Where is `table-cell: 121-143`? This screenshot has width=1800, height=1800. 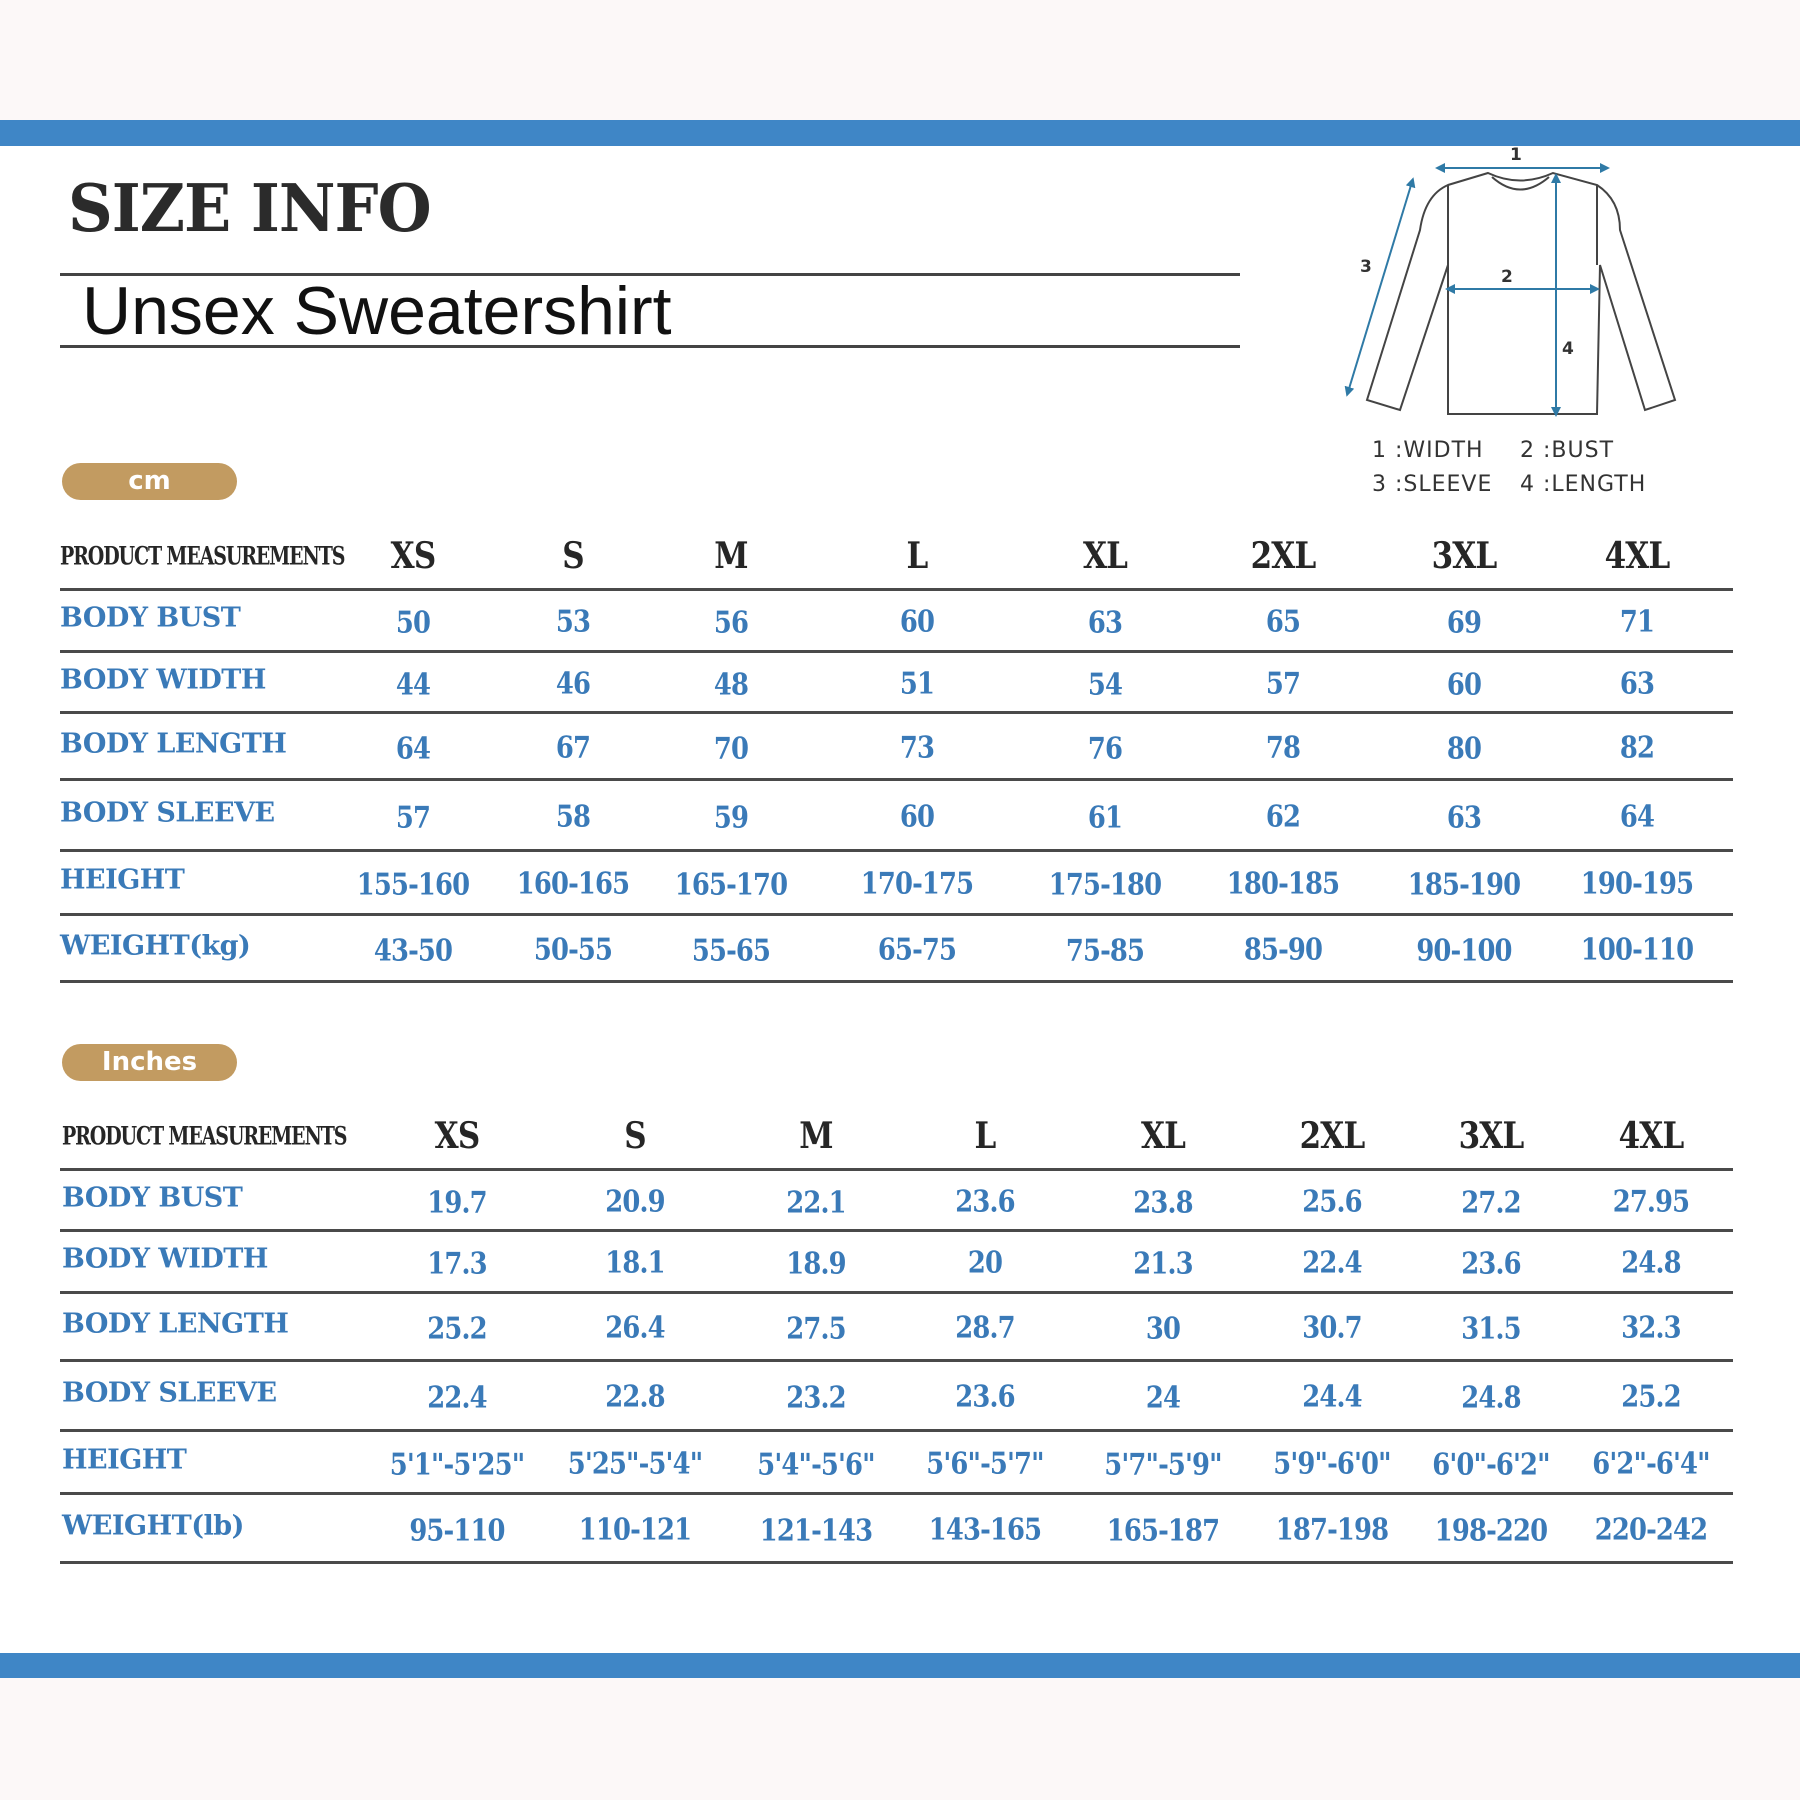
table-cell: 121-143 is located at coordinates (816, 1530).